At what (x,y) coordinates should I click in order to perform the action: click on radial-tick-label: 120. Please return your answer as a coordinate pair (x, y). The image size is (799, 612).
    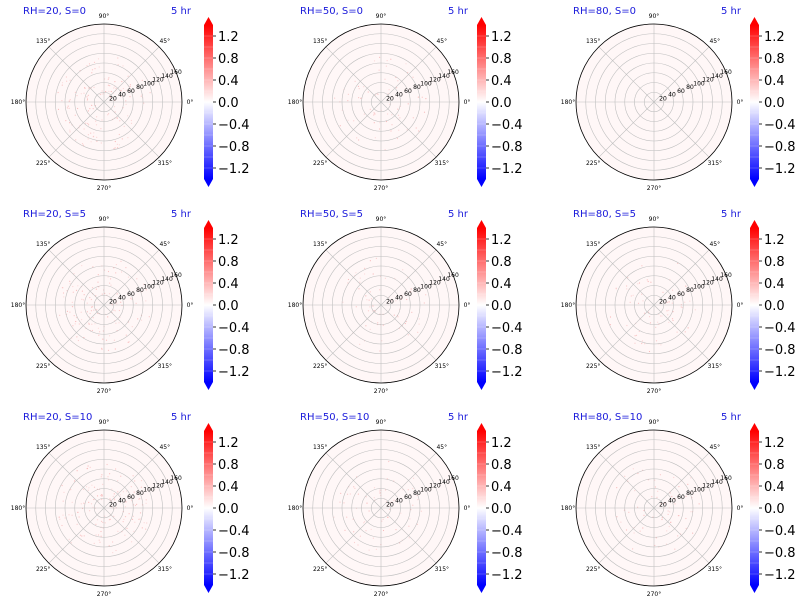
    Looking at the image, I should click on (158, 283).